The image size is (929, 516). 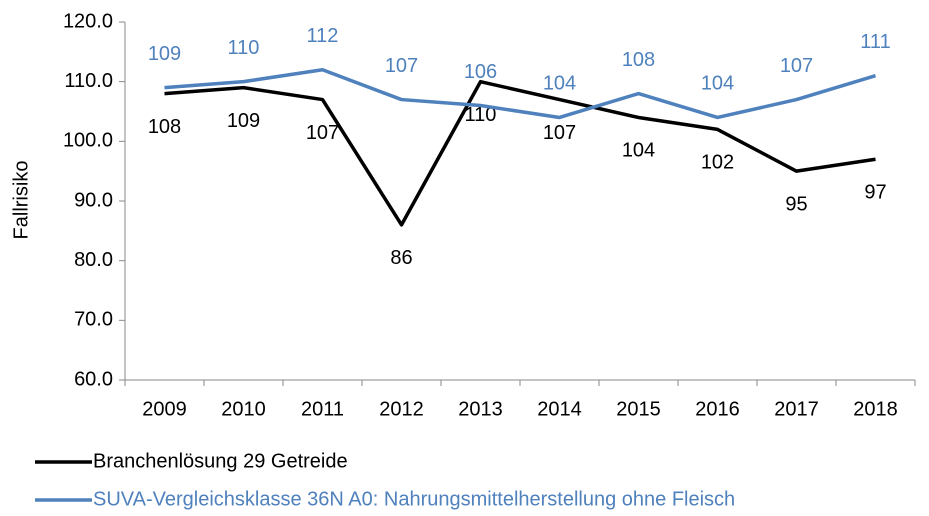 I want to click on line-series, so click(x=520, y=93).